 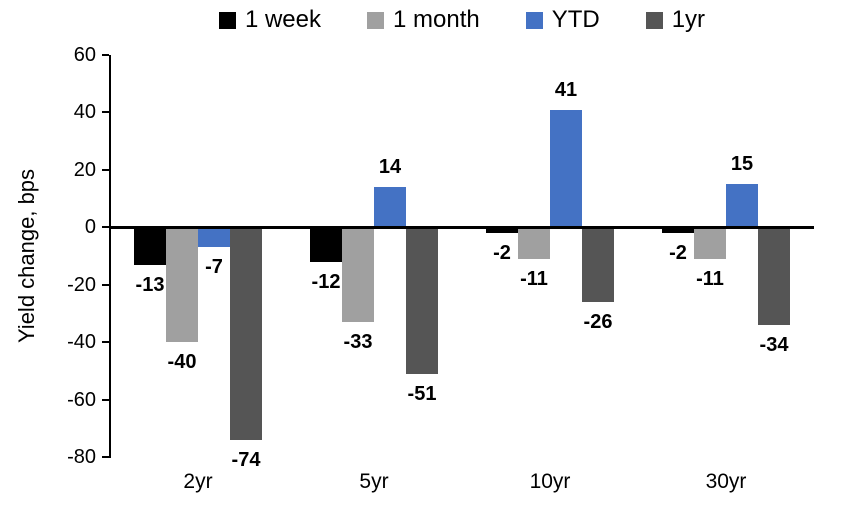 I want to click on bar-1yr-10yr, so click(x=598, y=264).